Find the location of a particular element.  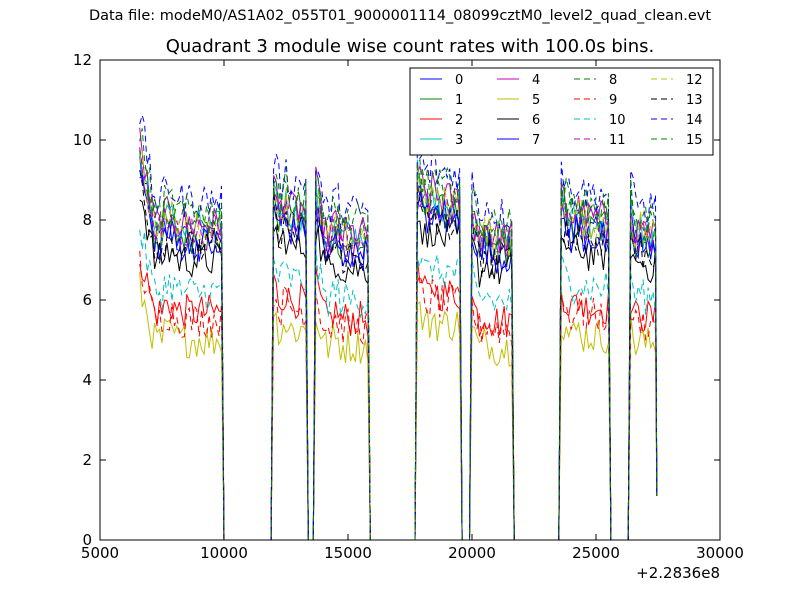

legend-label-15: 15 is located at coordinates (694, 140).